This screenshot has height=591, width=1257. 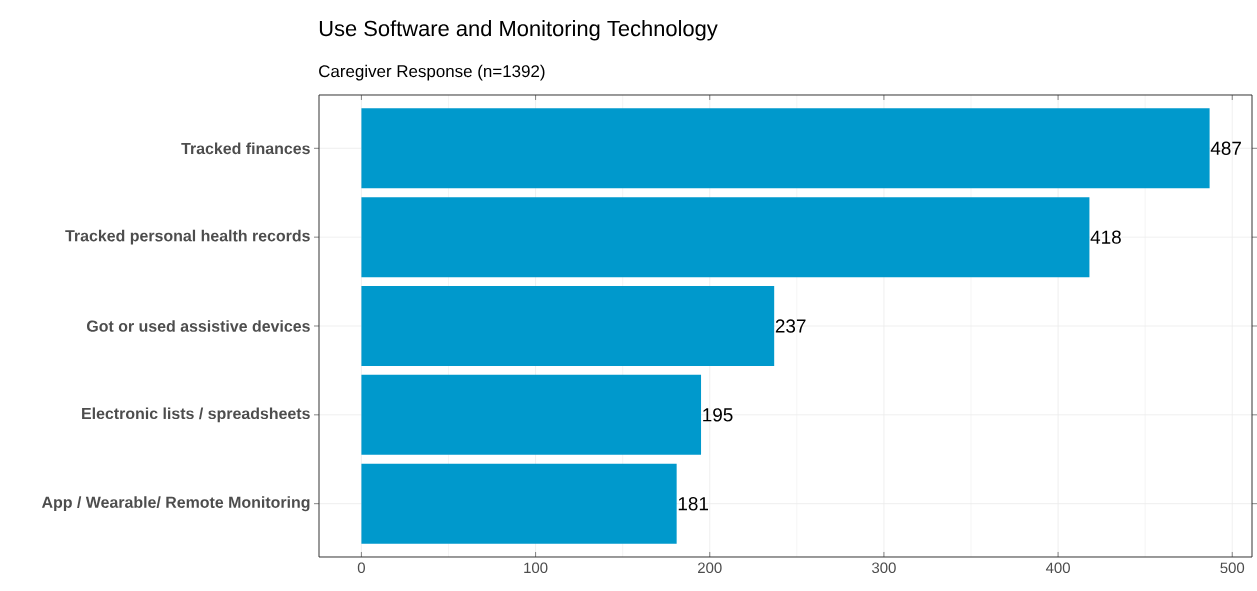 What do you see at coordinates (710, 568) in the screenshot?
I see `x-tick-label: 200` at bounding box center [710, 568].